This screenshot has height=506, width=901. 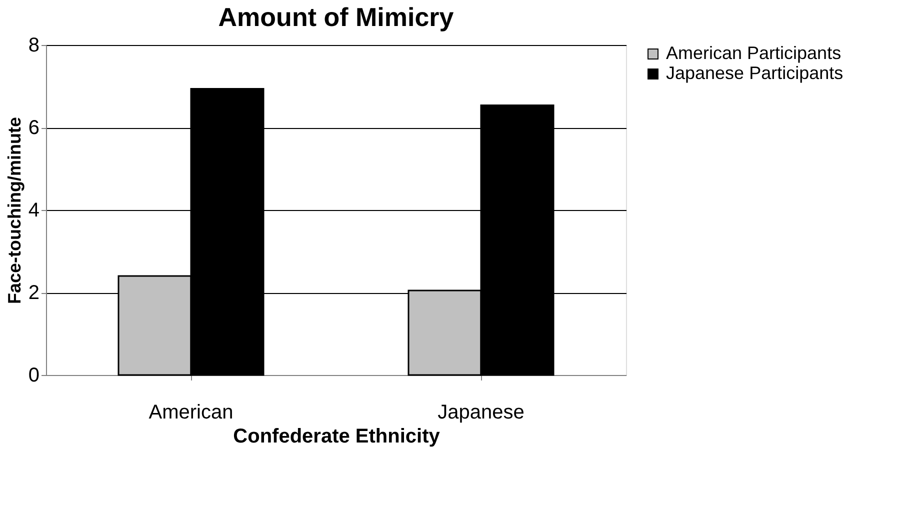 What do you see at coordinates (481, 413) in the screenshot?
I see `x-tick-label: Japanese` at bounding box center [481, 413].